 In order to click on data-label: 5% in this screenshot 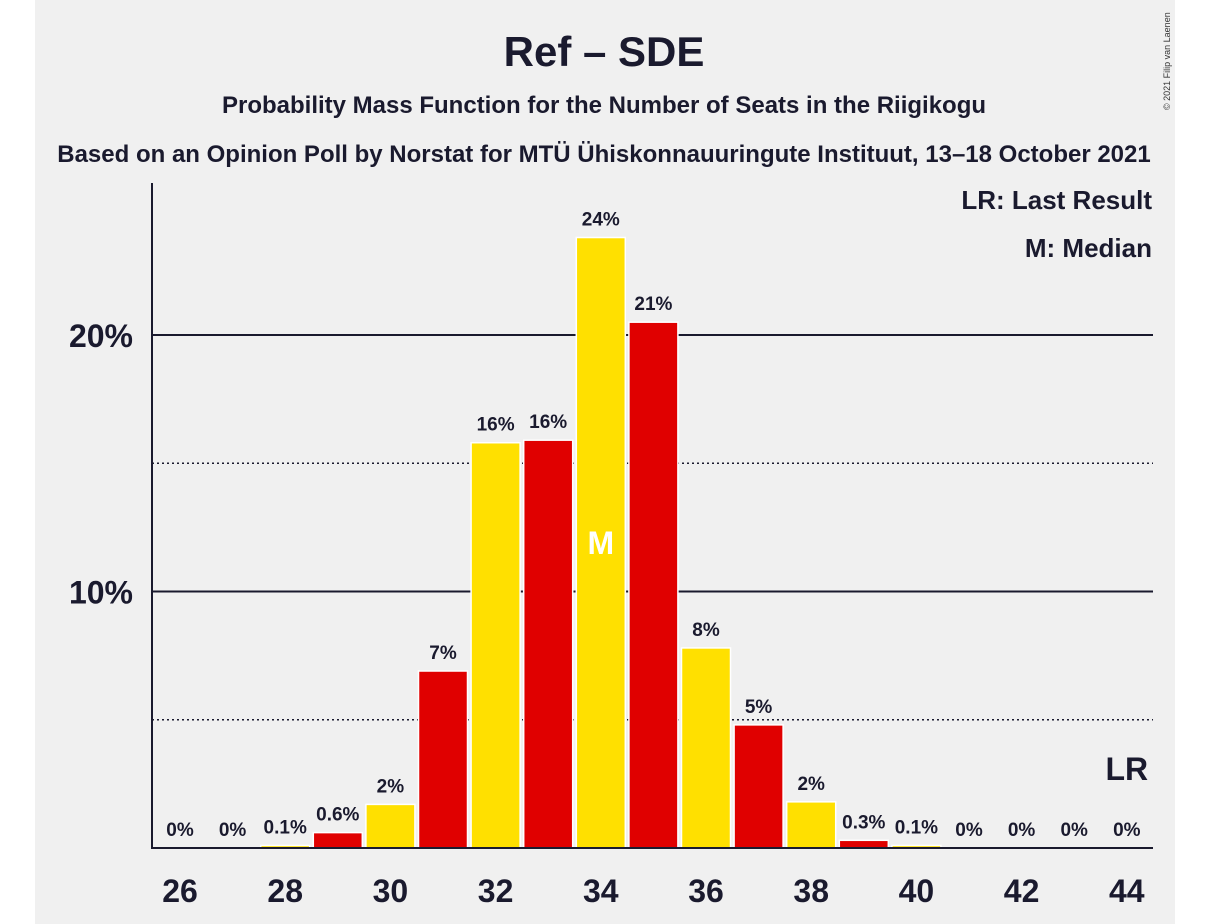, I will do `click(759, 707)`.